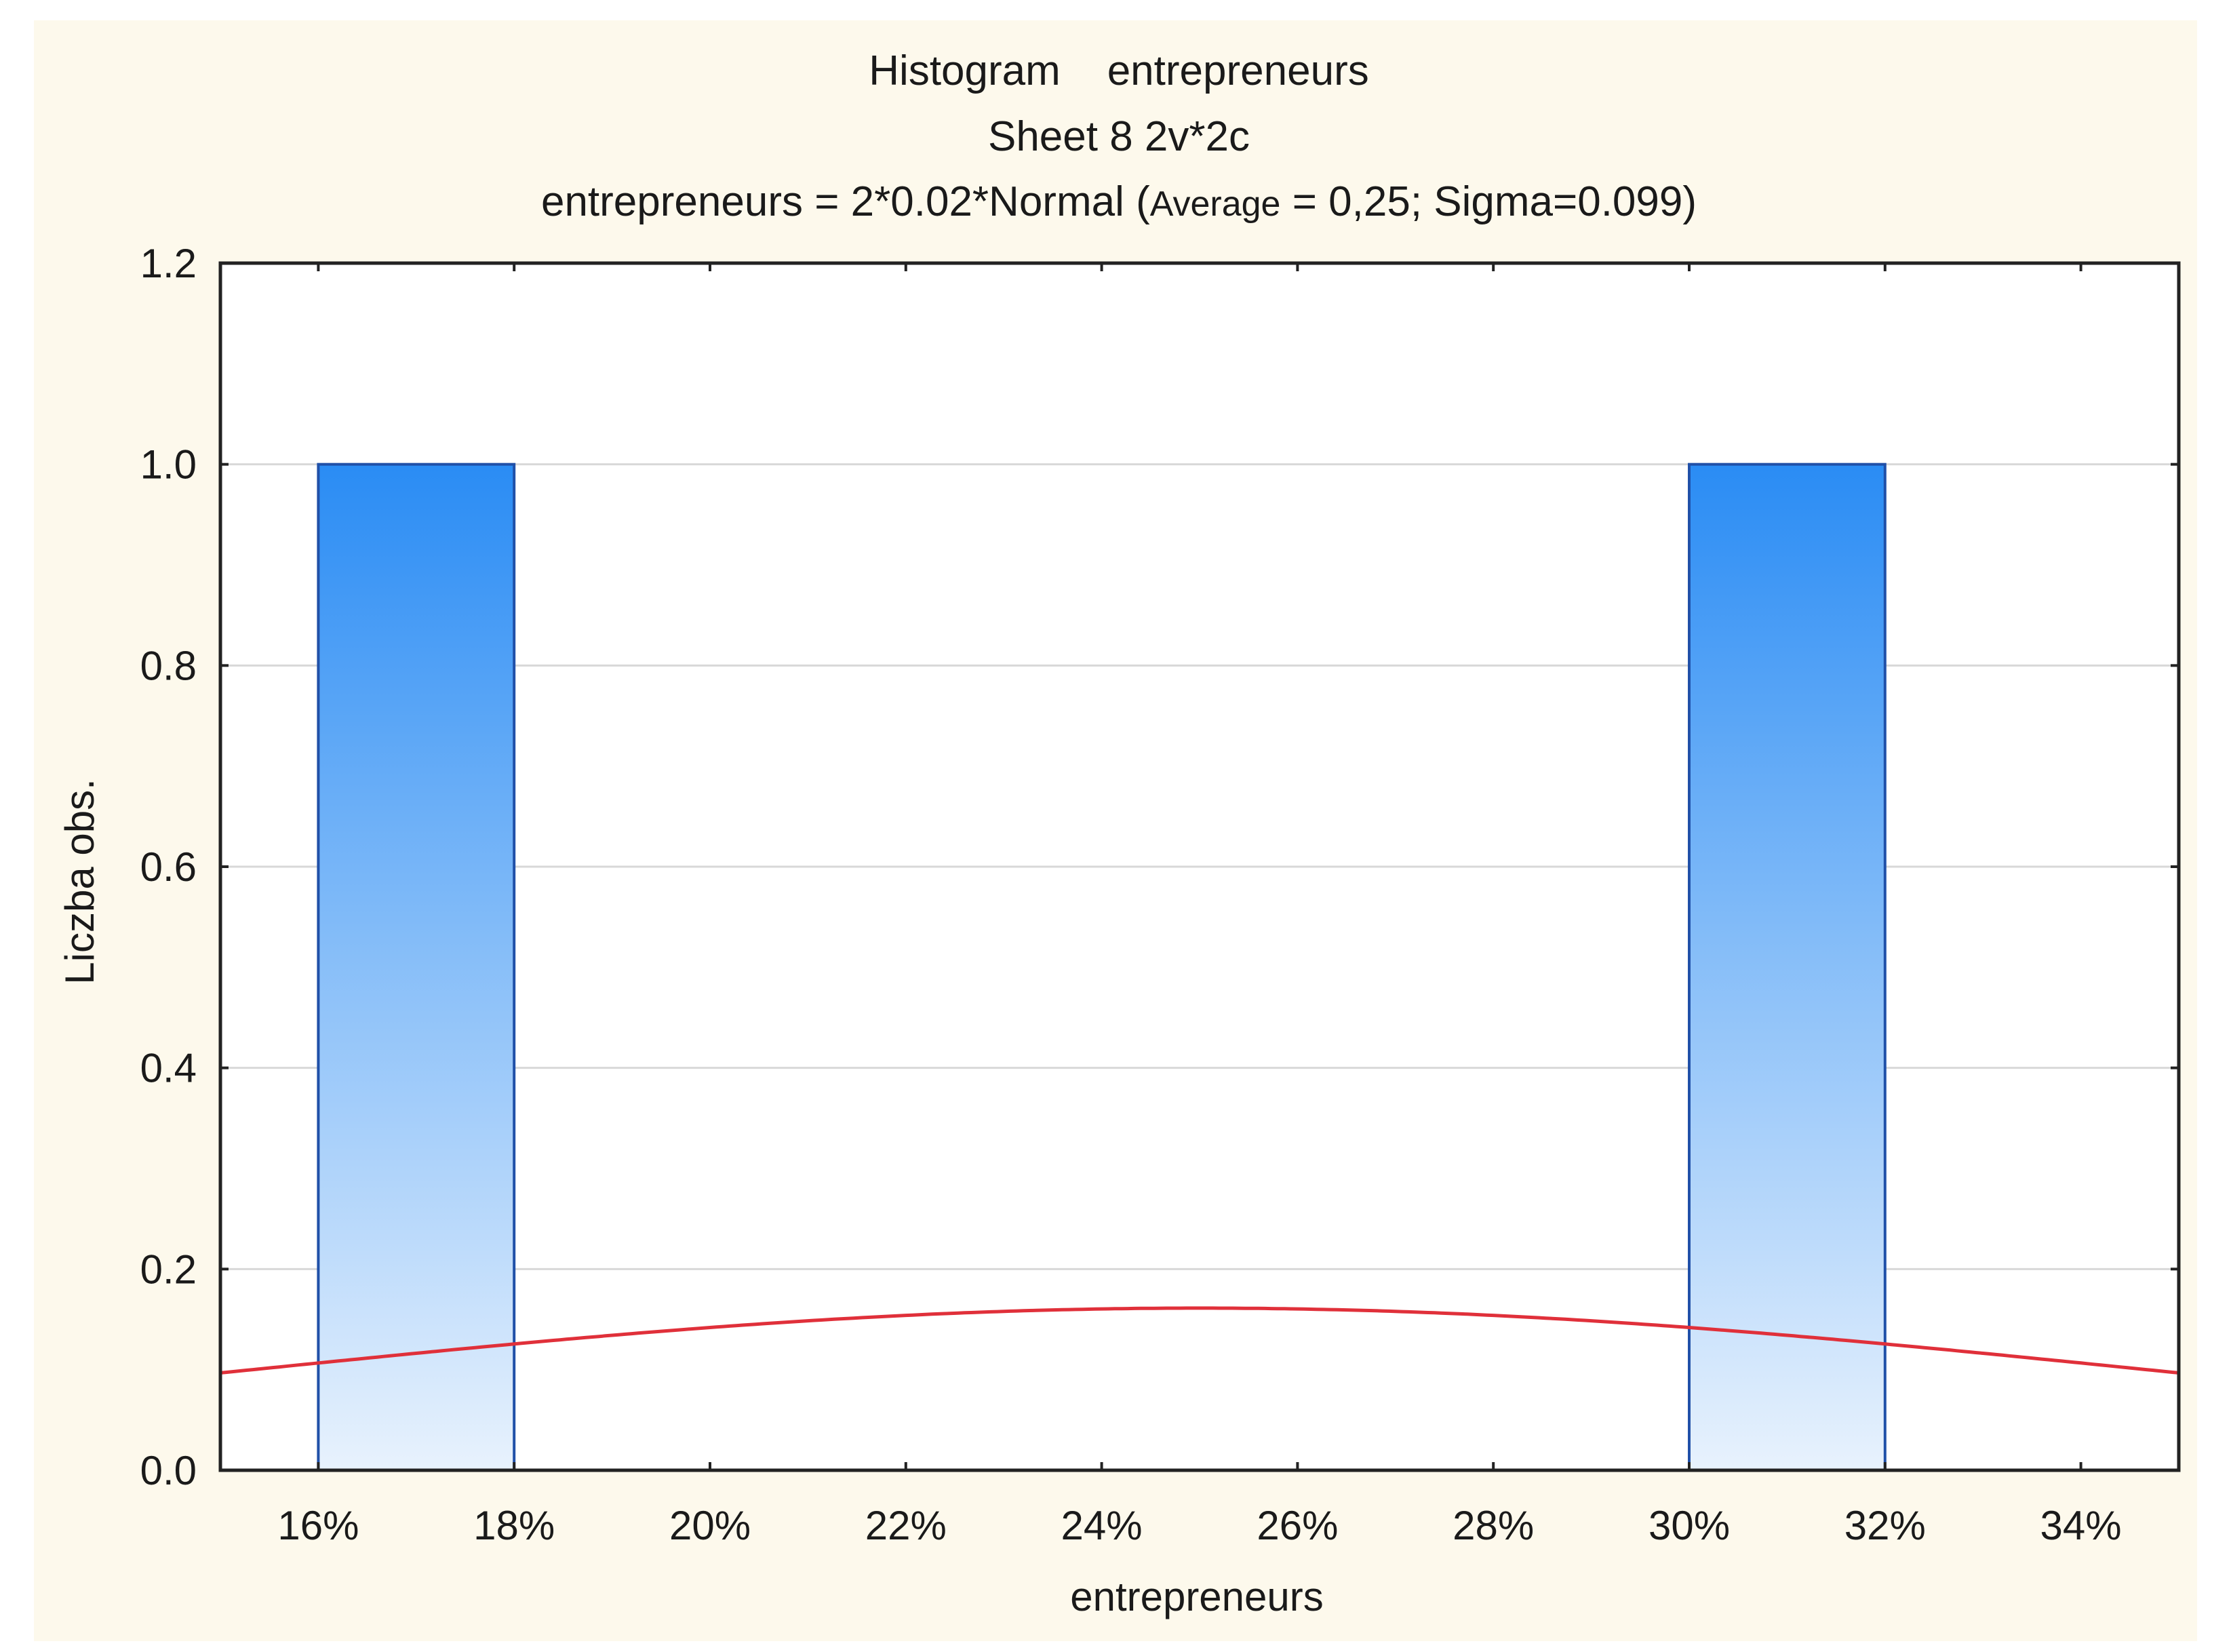  I want to click on y-tick-label: 0.6, so click(169, 867).